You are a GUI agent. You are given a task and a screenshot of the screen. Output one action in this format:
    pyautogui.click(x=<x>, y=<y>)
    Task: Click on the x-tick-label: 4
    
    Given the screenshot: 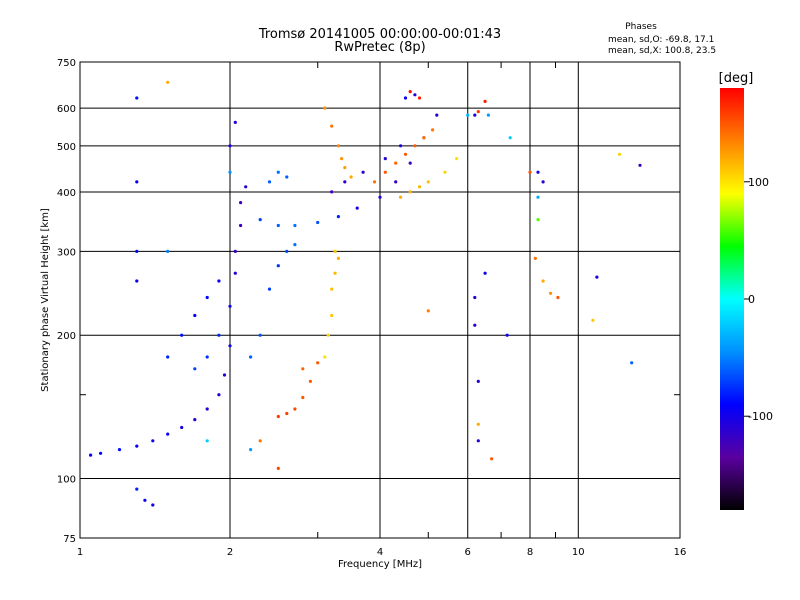 What is the action you would take?
    pyautogui.click(x=380, y=552)
    